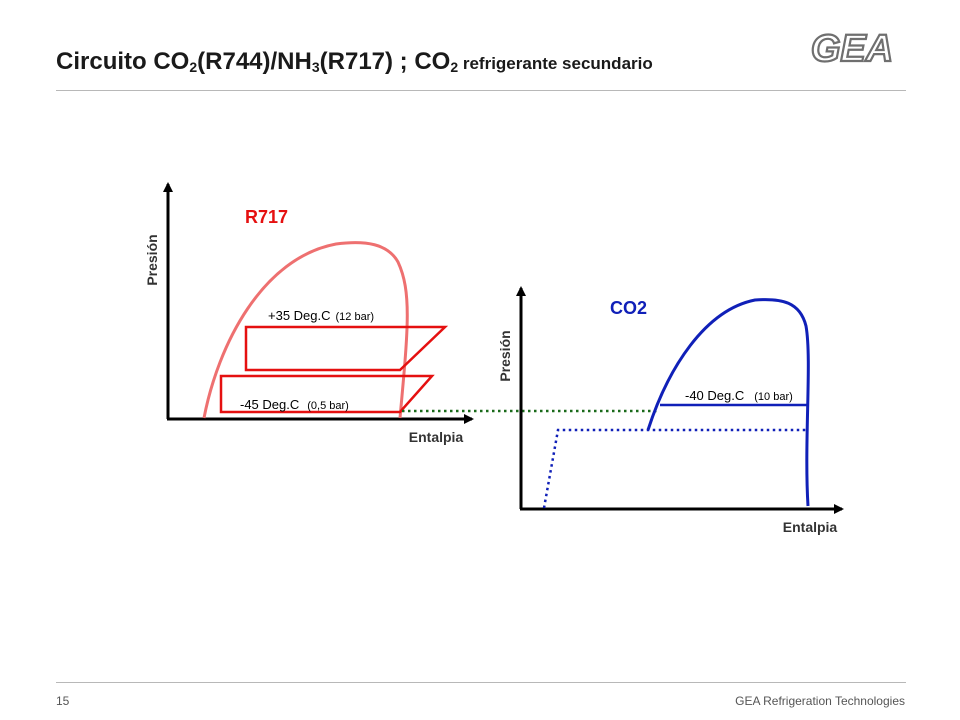 The image size is (960, 720). What do you see at coordinates (505, 355) in the screenshot?
I see `co2-ylabel: Presión` at bounding box center [505, 355].